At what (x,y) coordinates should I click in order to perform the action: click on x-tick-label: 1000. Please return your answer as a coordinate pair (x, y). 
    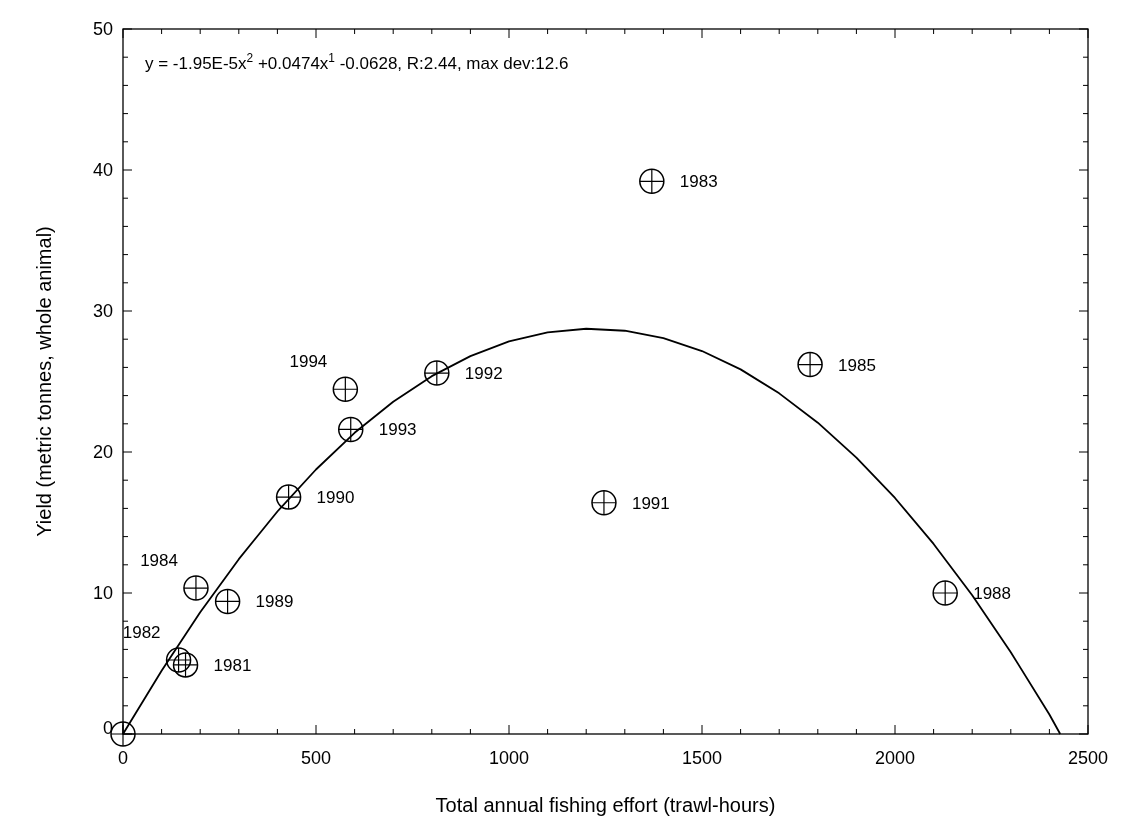
    Looking at the image, I should click on (509, 758).